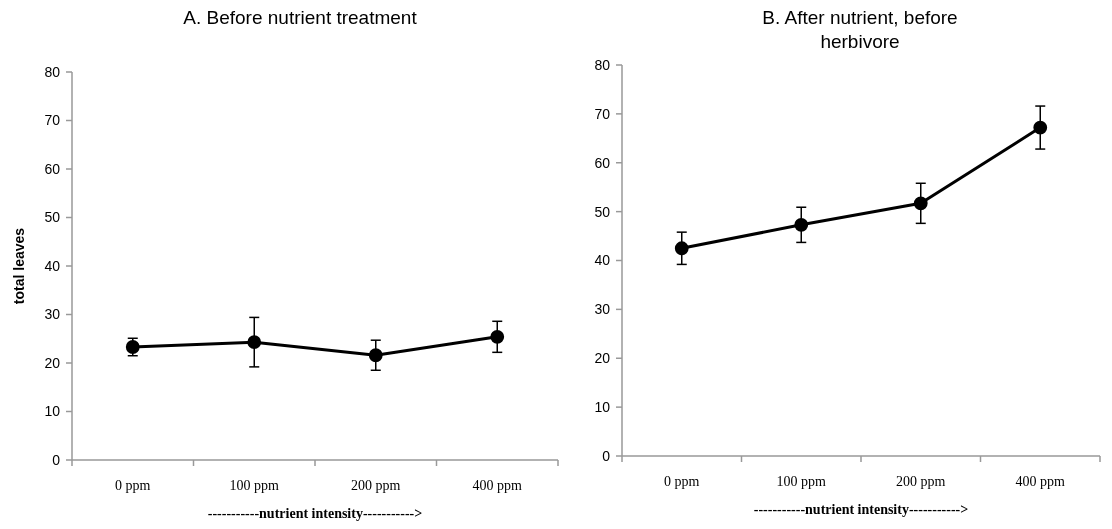 This screenshot has height=529, width=1112. I want to click on y-axis-title: total leaves, so click(19, 266).